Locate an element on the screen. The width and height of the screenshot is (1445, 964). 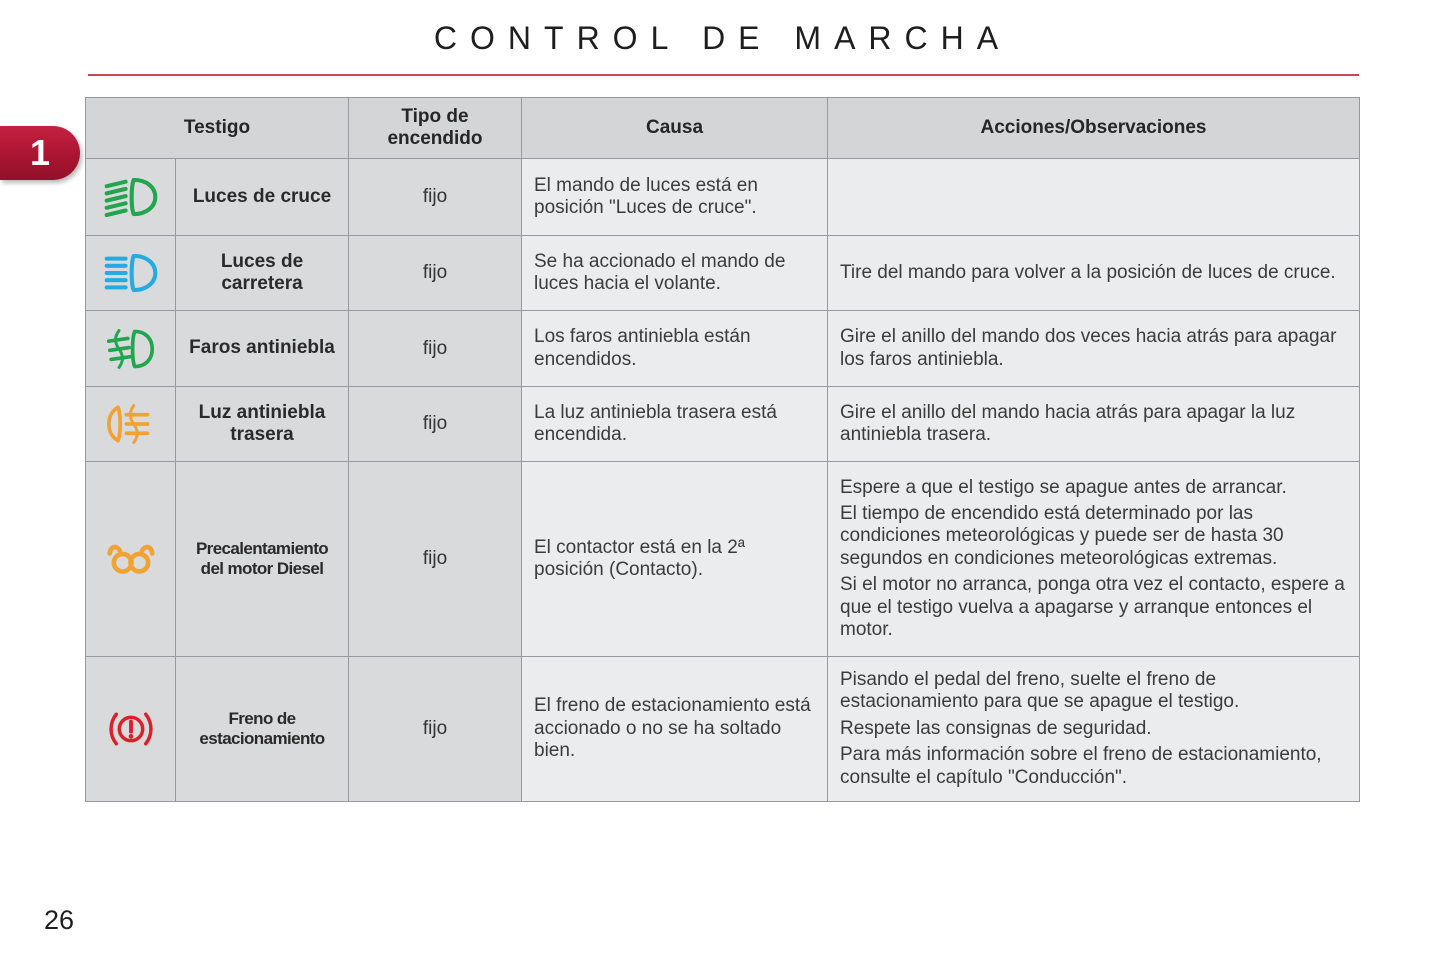
high-beam-icon is located at coordinates (130, 273).